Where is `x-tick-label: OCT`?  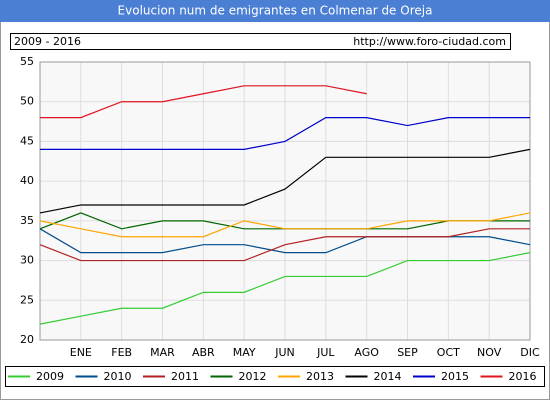 x-tick-label: OCT is located at coordinates (448, 352).